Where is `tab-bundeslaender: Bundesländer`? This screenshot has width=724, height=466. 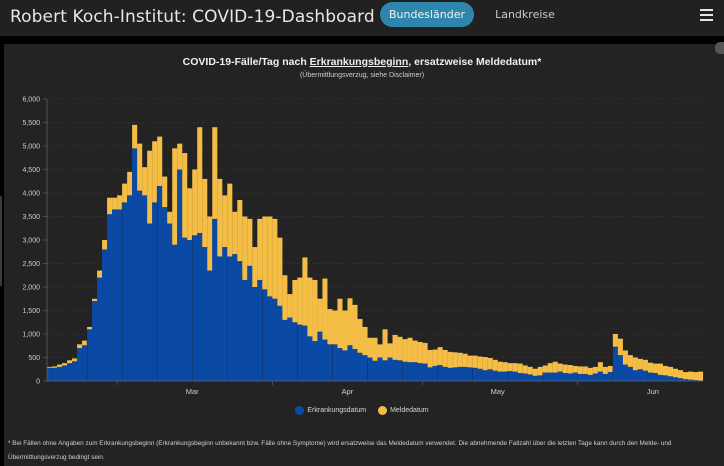 tab-bundeslaender: Bundesländer is located at coordinates (427, 14).